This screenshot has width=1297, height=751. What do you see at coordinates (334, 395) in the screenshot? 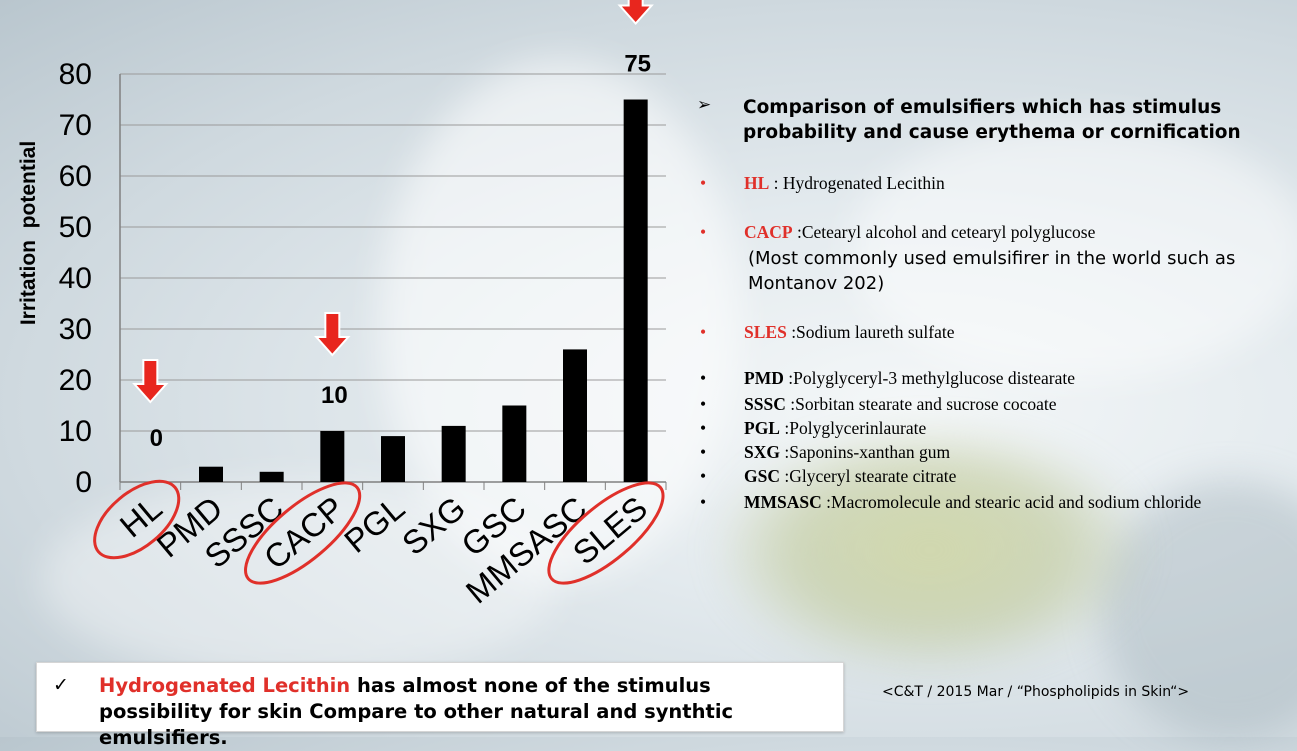
I see `data-label: 10` at bounding box center [334, 395].